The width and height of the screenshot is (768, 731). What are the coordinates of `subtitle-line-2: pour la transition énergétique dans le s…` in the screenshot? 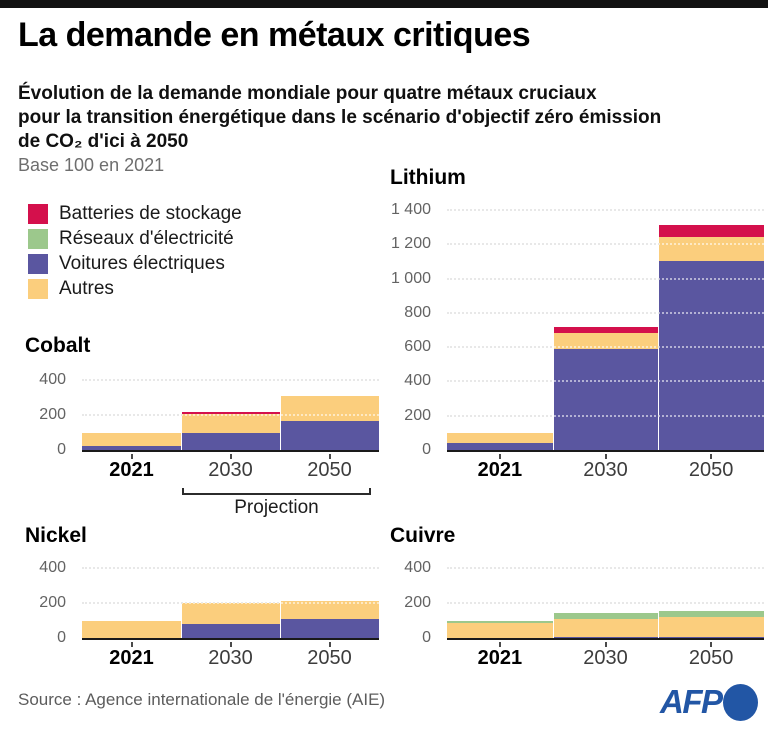 It's located at (340, 117).